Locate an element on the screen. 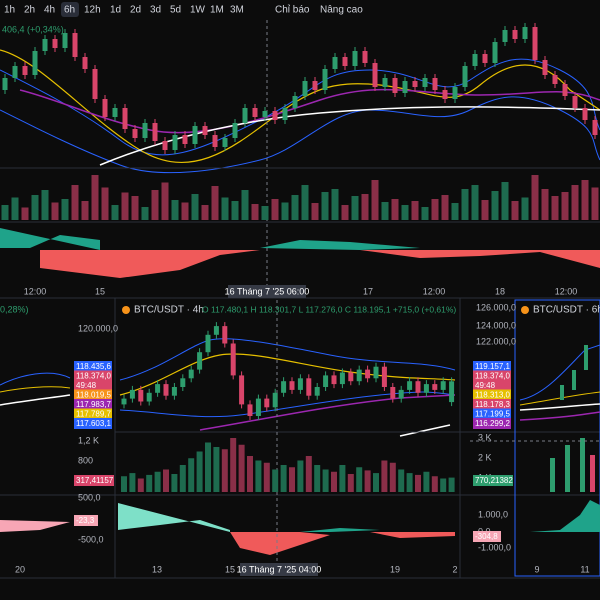 Image resolution: width=600 pixels, height=600 pixels. price-tag-label: 770,21382 is located at coordinates (494, 480).